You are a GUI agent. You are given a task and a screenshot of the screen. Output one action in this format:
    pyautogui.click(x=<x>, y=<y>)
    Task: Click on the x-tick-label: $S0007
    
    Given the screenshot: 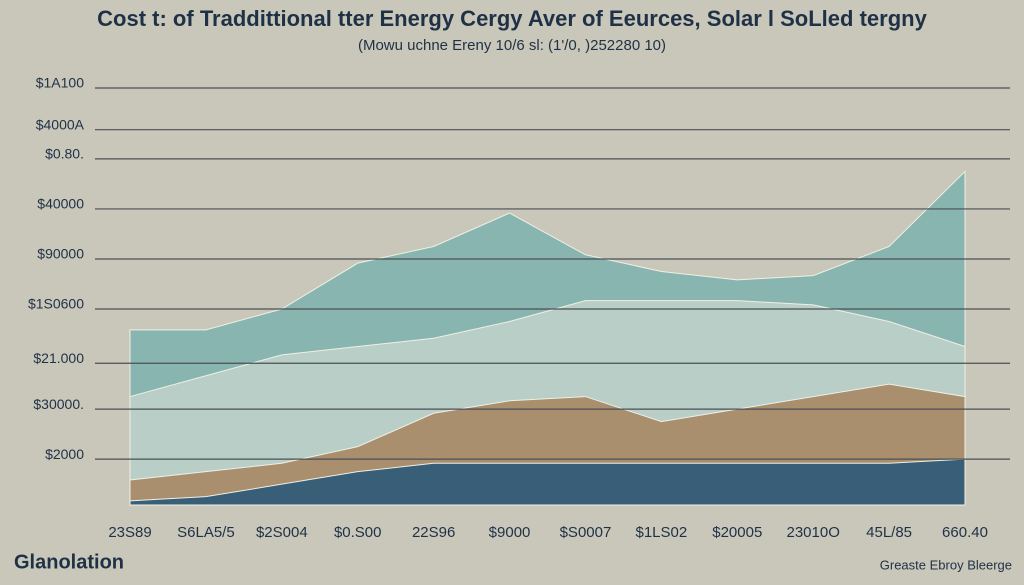 What is the action you would take?
    pyautogui.click(x=586, y=532)
    